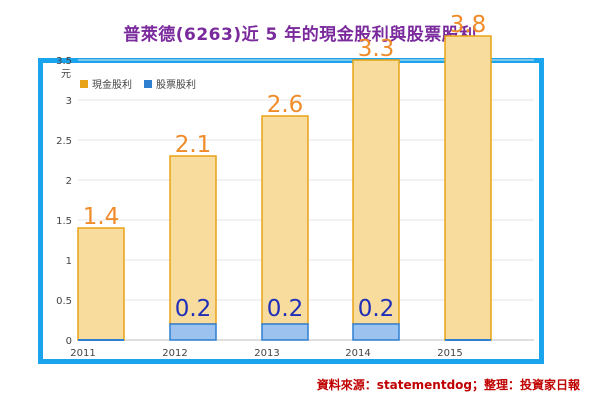 The image size is (600, 409). What do you see at coordinates (193, 240) in the screenshot?
I see `bar-cash-2012` at bounding box center [193, 240].